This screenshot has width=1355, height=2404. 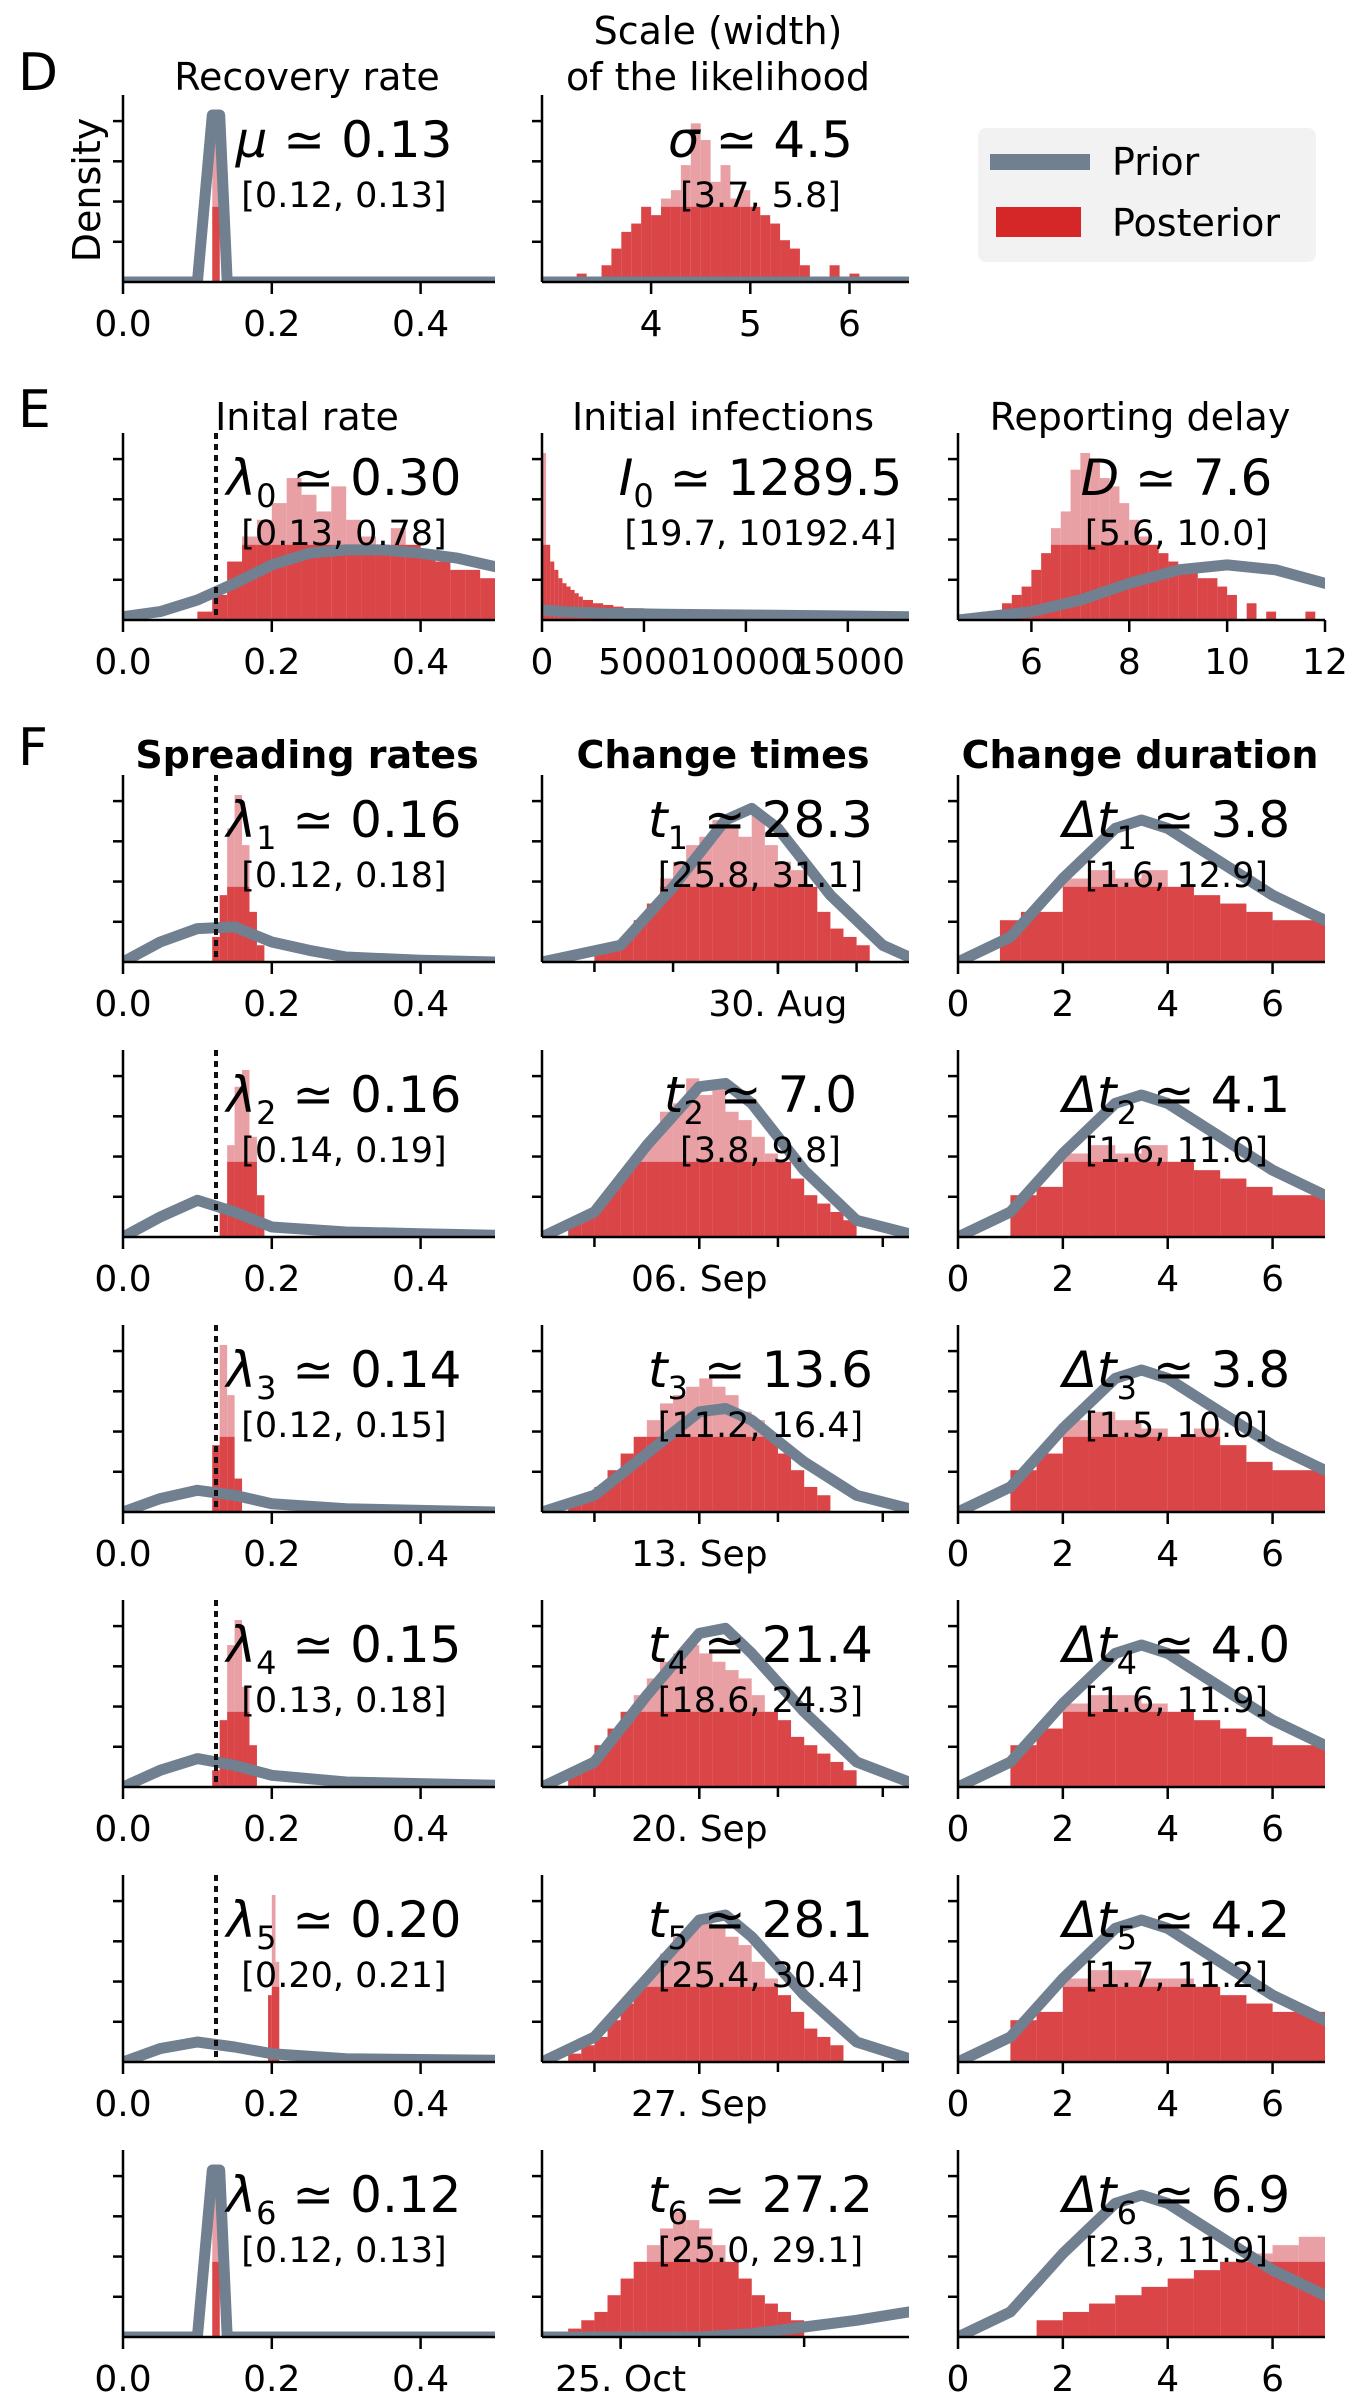 I want to click on x-tick-label-t3-0: 13. Sep, so click(x=699, y=1554).